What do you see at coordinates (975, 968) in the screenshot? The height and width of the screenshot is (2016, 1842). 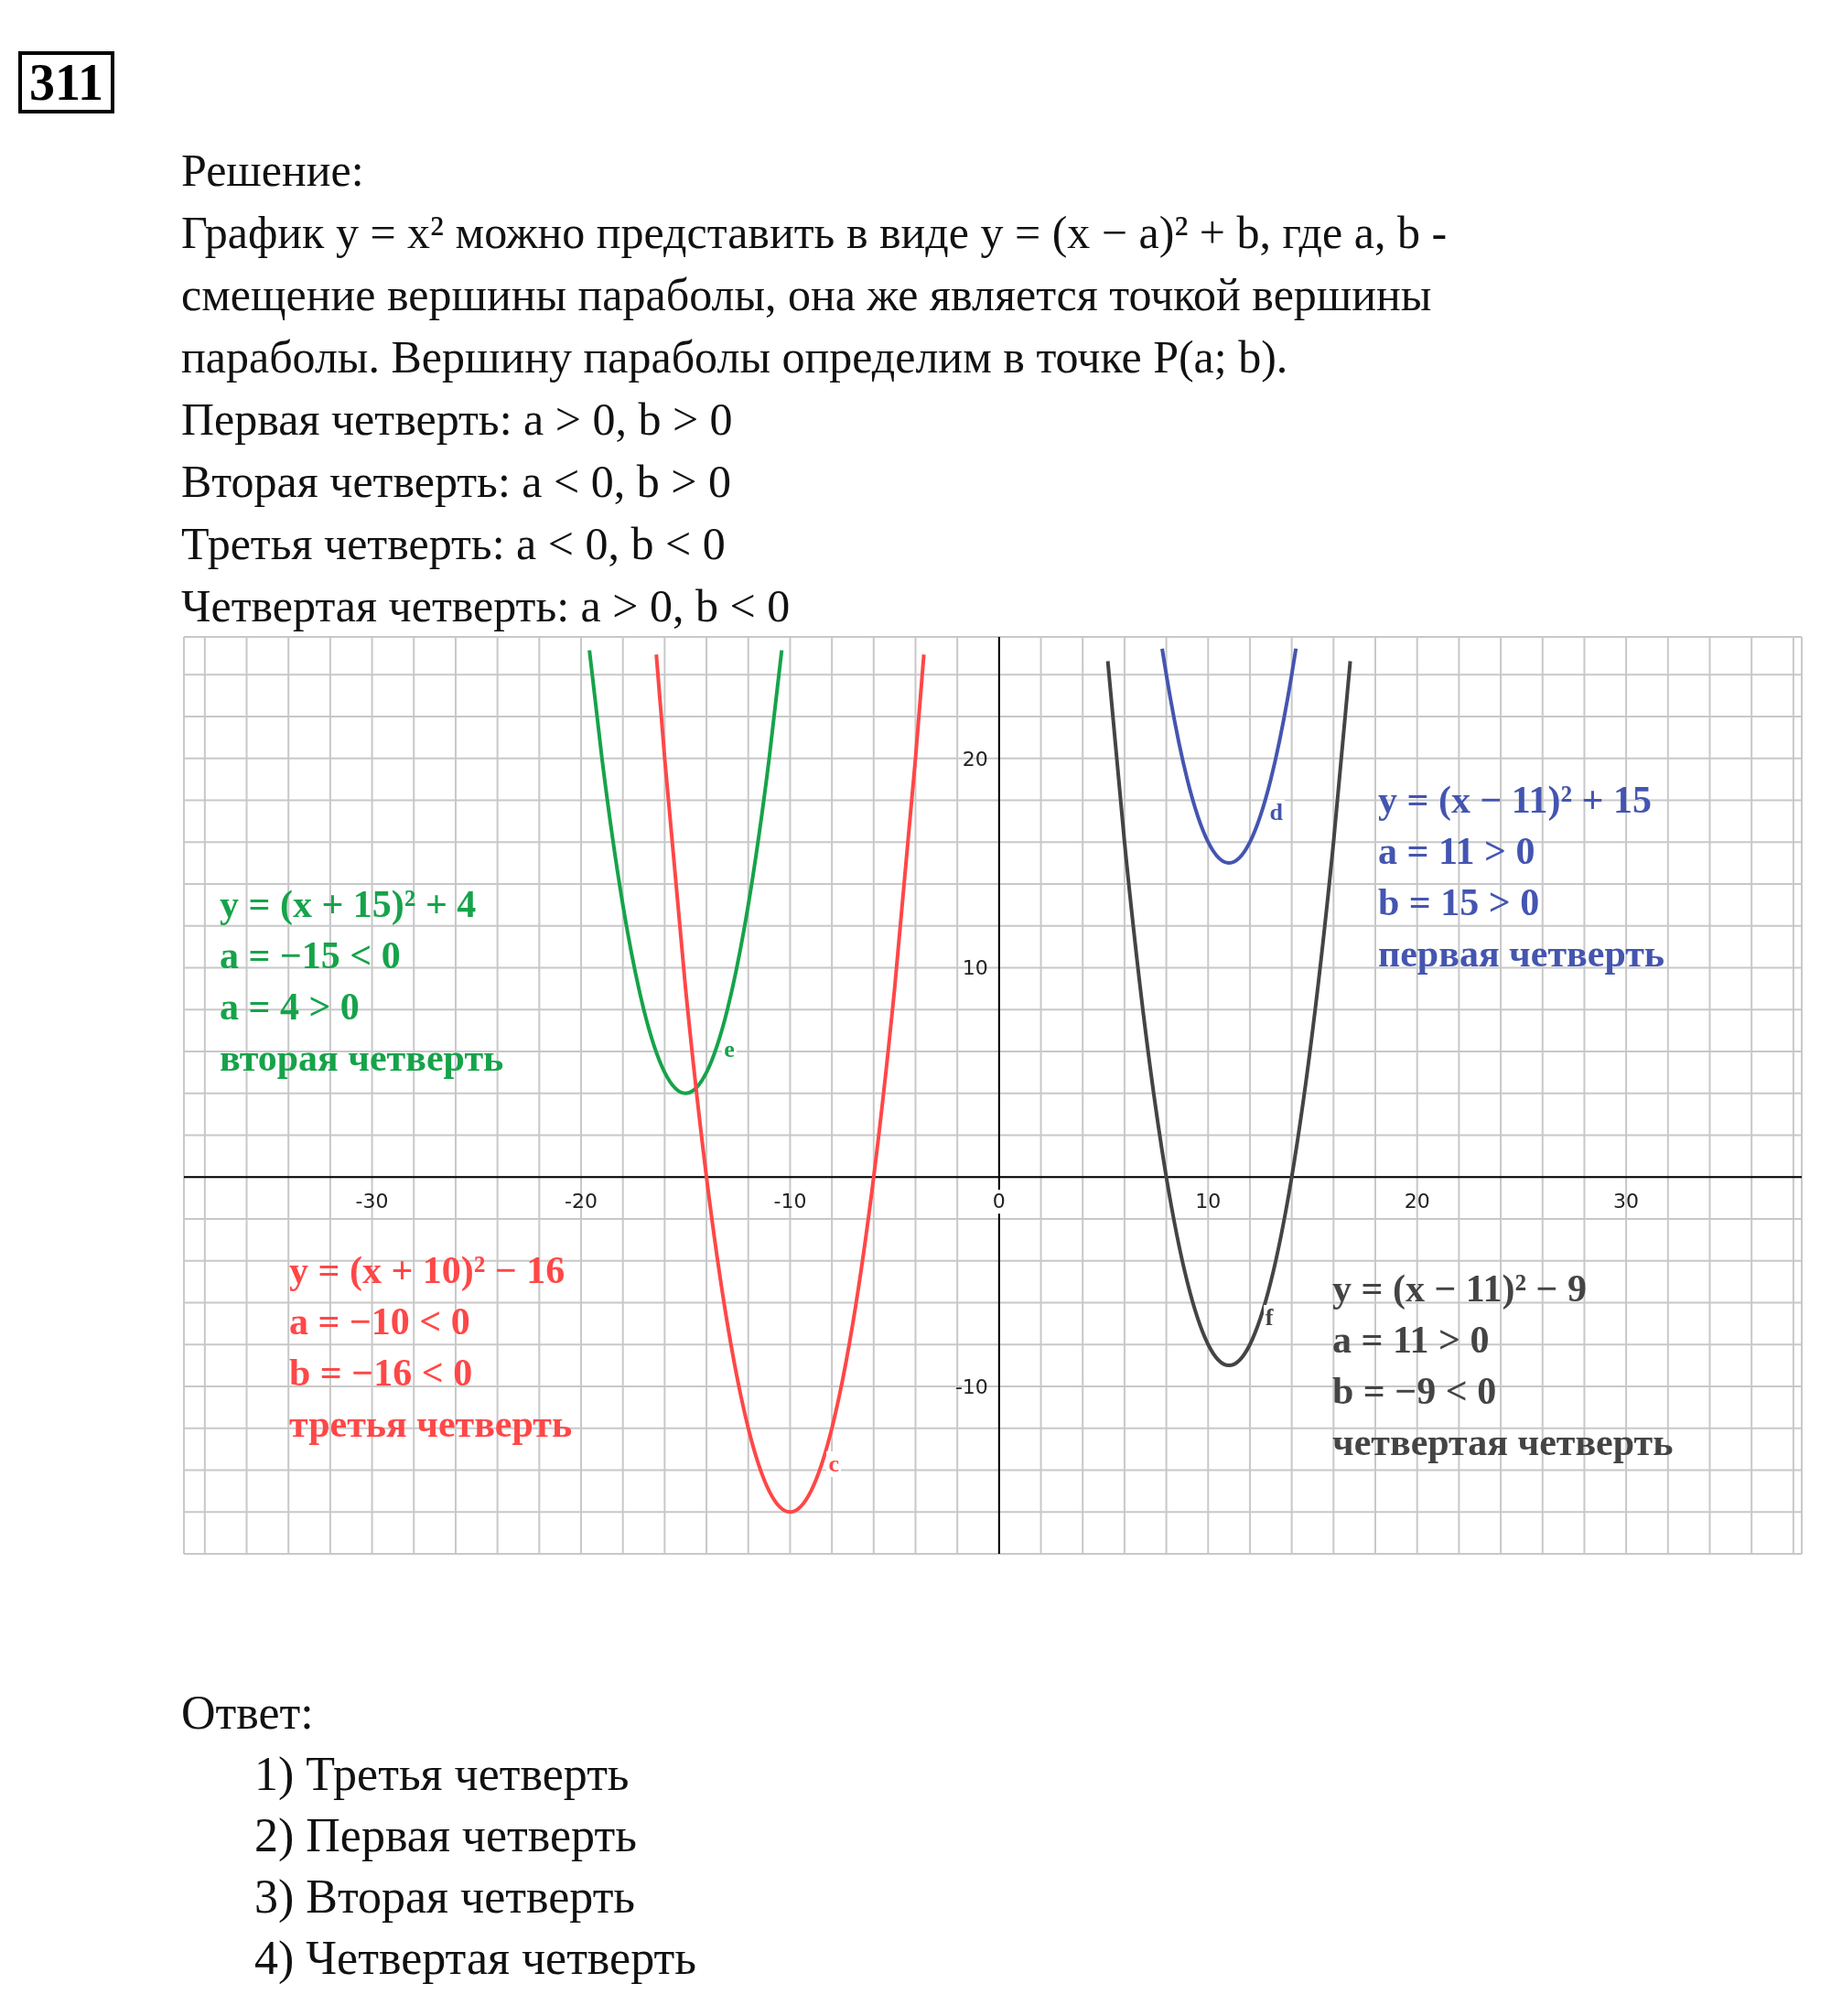 I see `y-tick-label: 10` at bounding box center [975, 968].